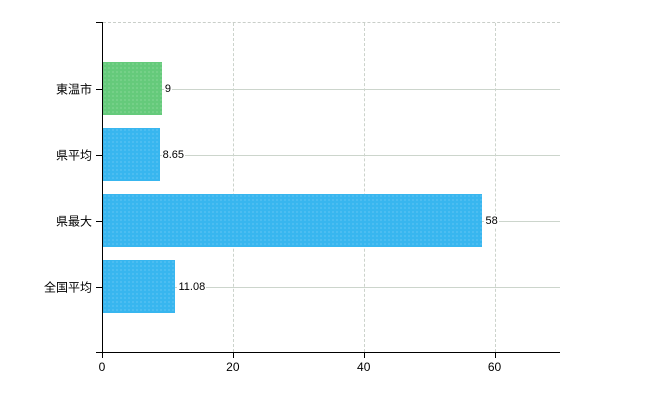 This screenshot has height=400, width=650. What do you see at coordinates (99, 22) in the screenshot?
I see `y-axis-top-tick` at bounding box center [99, 22].